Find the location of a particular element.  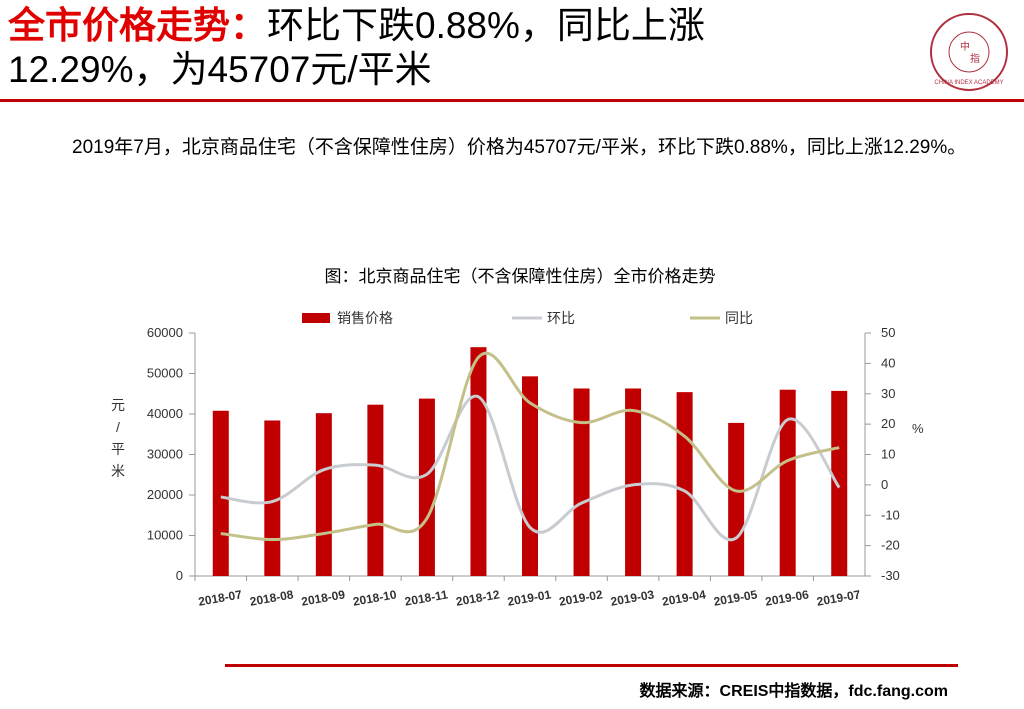

y2-tick-label: 40 is located at coordinates (888, 362).